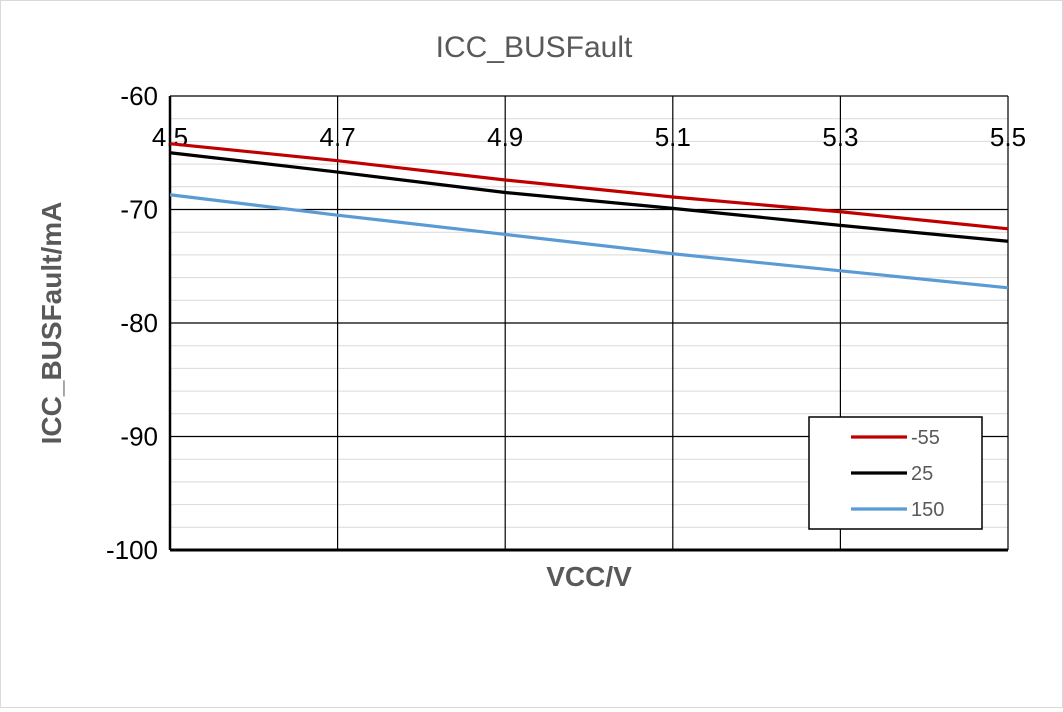 The height and width of the screenshot is (712, 1063). I want to click on x-tick-labels: 4.5 4.7 4.9 5.1 5.3 5.5, so click(589, 137).